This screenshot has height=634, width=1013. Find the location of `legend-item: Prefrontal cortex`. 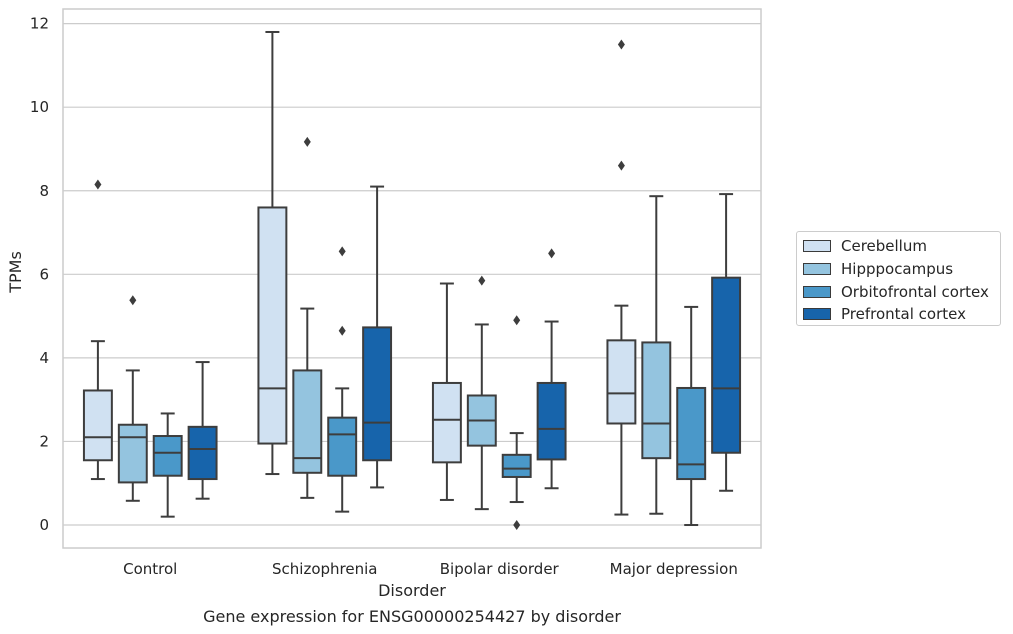

legend-item: Prefrontal cortex is located at coordinates (901, 314).